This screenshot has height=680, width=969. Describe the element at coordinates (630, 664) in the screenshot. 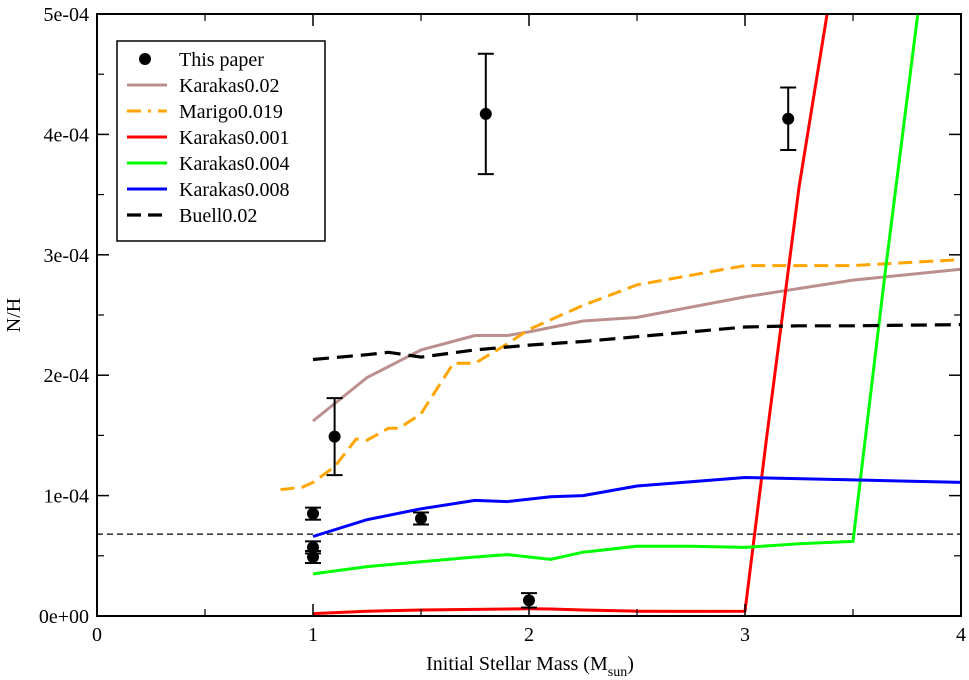

I see `x-axis-title-close: )` at that location.